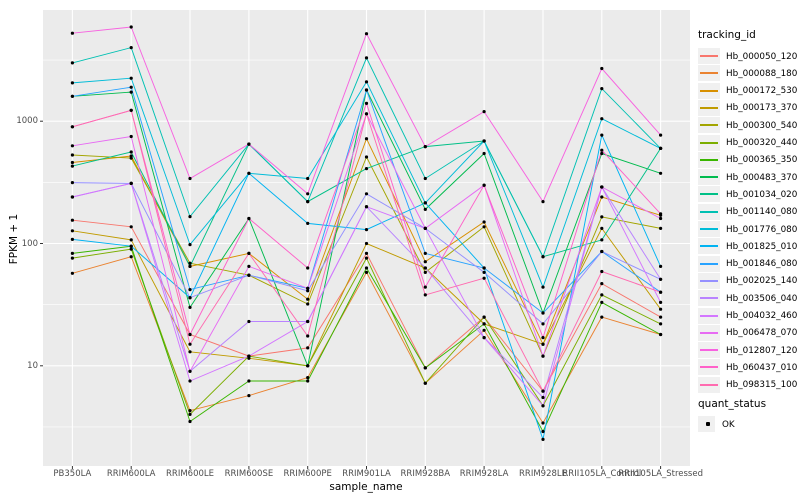  Describe the element at coordinates (762, 333) in the screenshot. I see `legend-label: Hb_006478_070` at that location.